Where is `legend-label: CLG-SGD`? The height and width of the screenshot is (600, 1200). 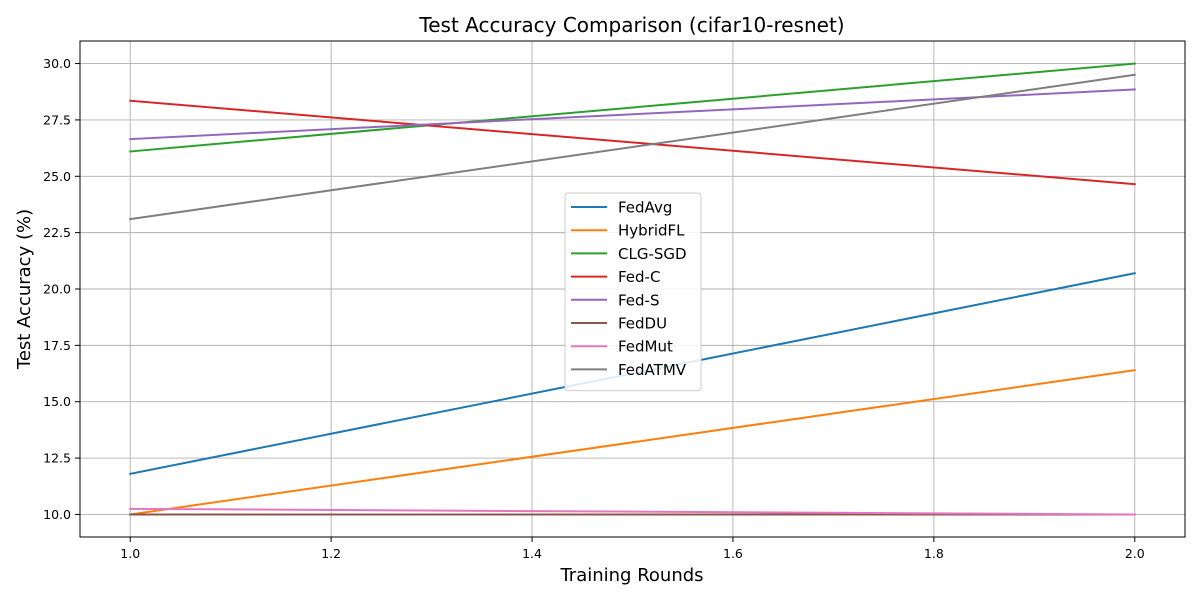
legend-label: CLG-SGD is located at coordinates (652, 254).